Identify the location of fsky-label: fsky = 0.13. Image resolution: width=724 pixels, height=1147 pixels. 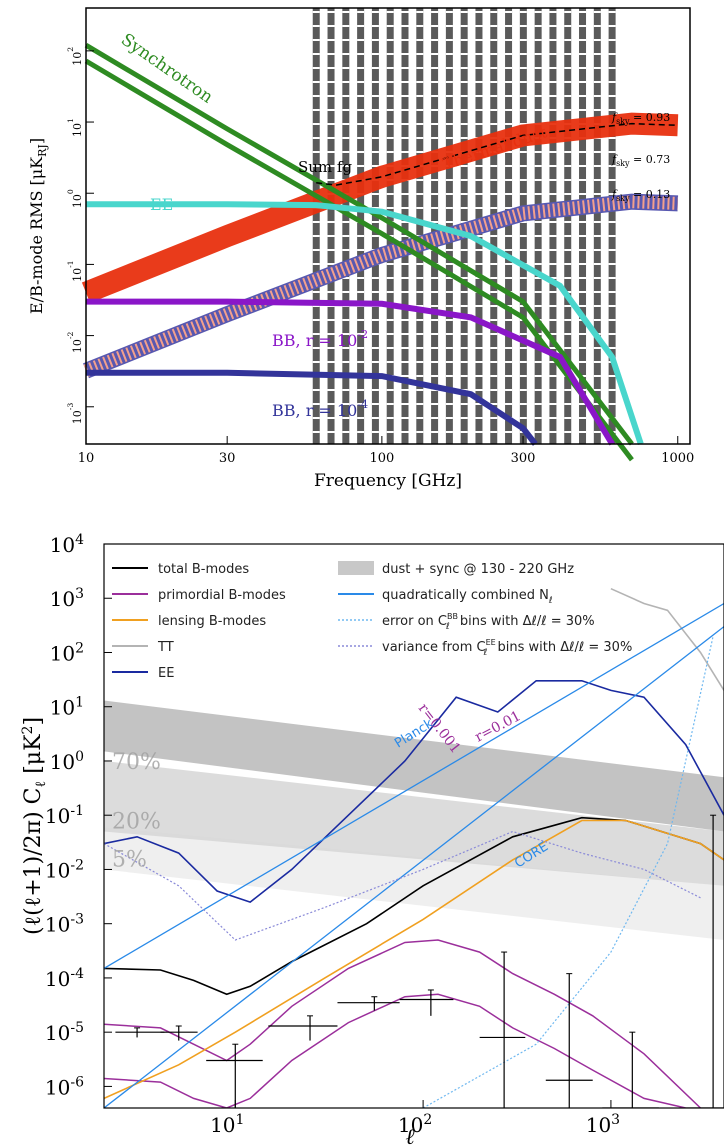
(640, 195).